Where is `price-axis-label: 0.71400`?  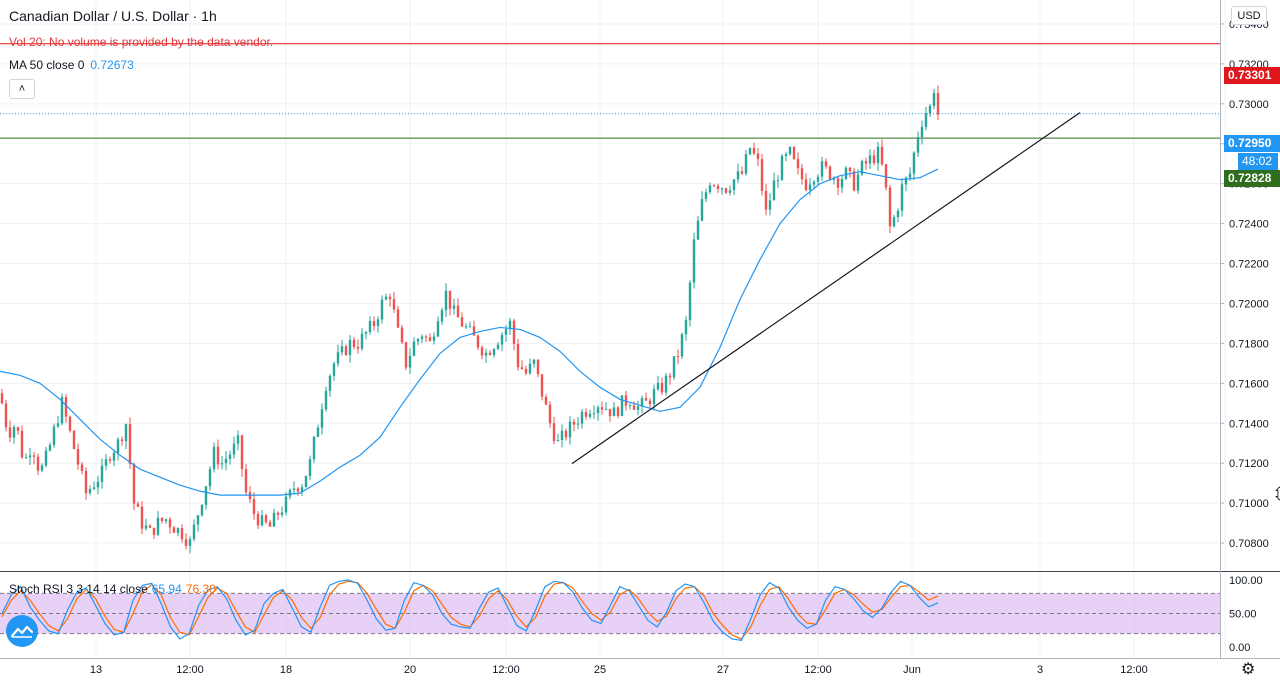
price-axis-label: 0.71400 is located at coordinates (1249, 424).